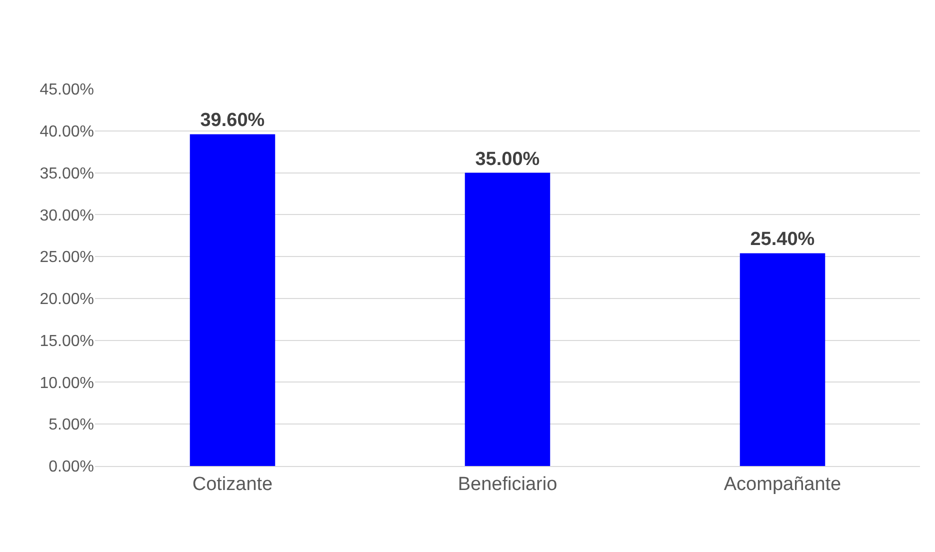 This screenshot has height=552, width=935. What do you see at coordinates (67, 299) in the screenshot?
I see `y-tick-label: 20.00%` at bounding box center [67, 299].